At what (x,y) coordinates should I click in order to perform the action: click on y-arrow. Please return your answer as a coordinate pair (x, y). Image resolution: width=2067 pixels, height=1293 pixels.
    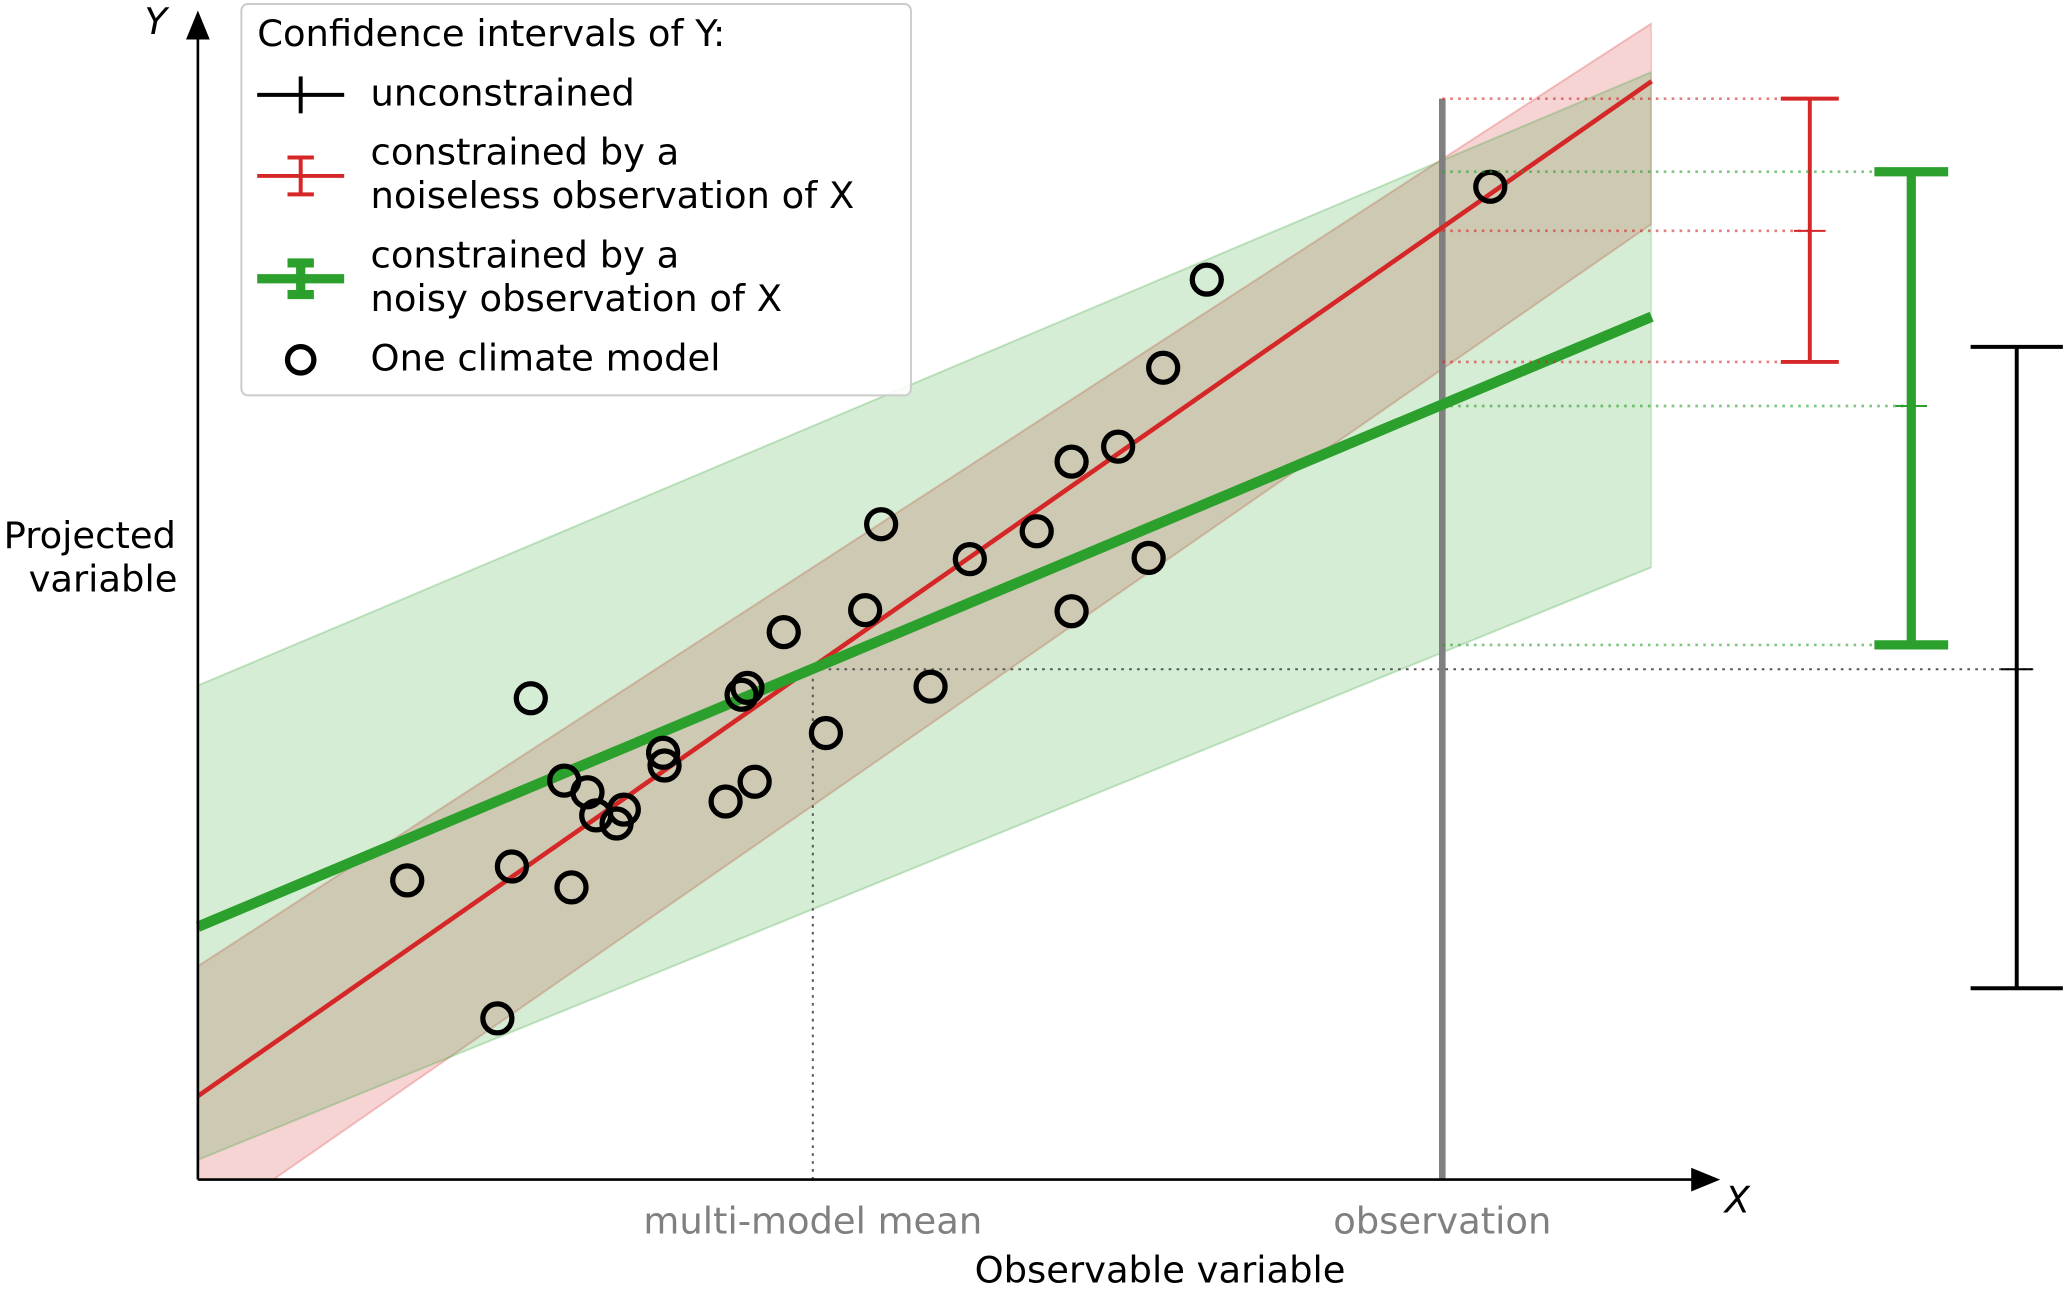
    Looking at the image, I should click on (198, 25).